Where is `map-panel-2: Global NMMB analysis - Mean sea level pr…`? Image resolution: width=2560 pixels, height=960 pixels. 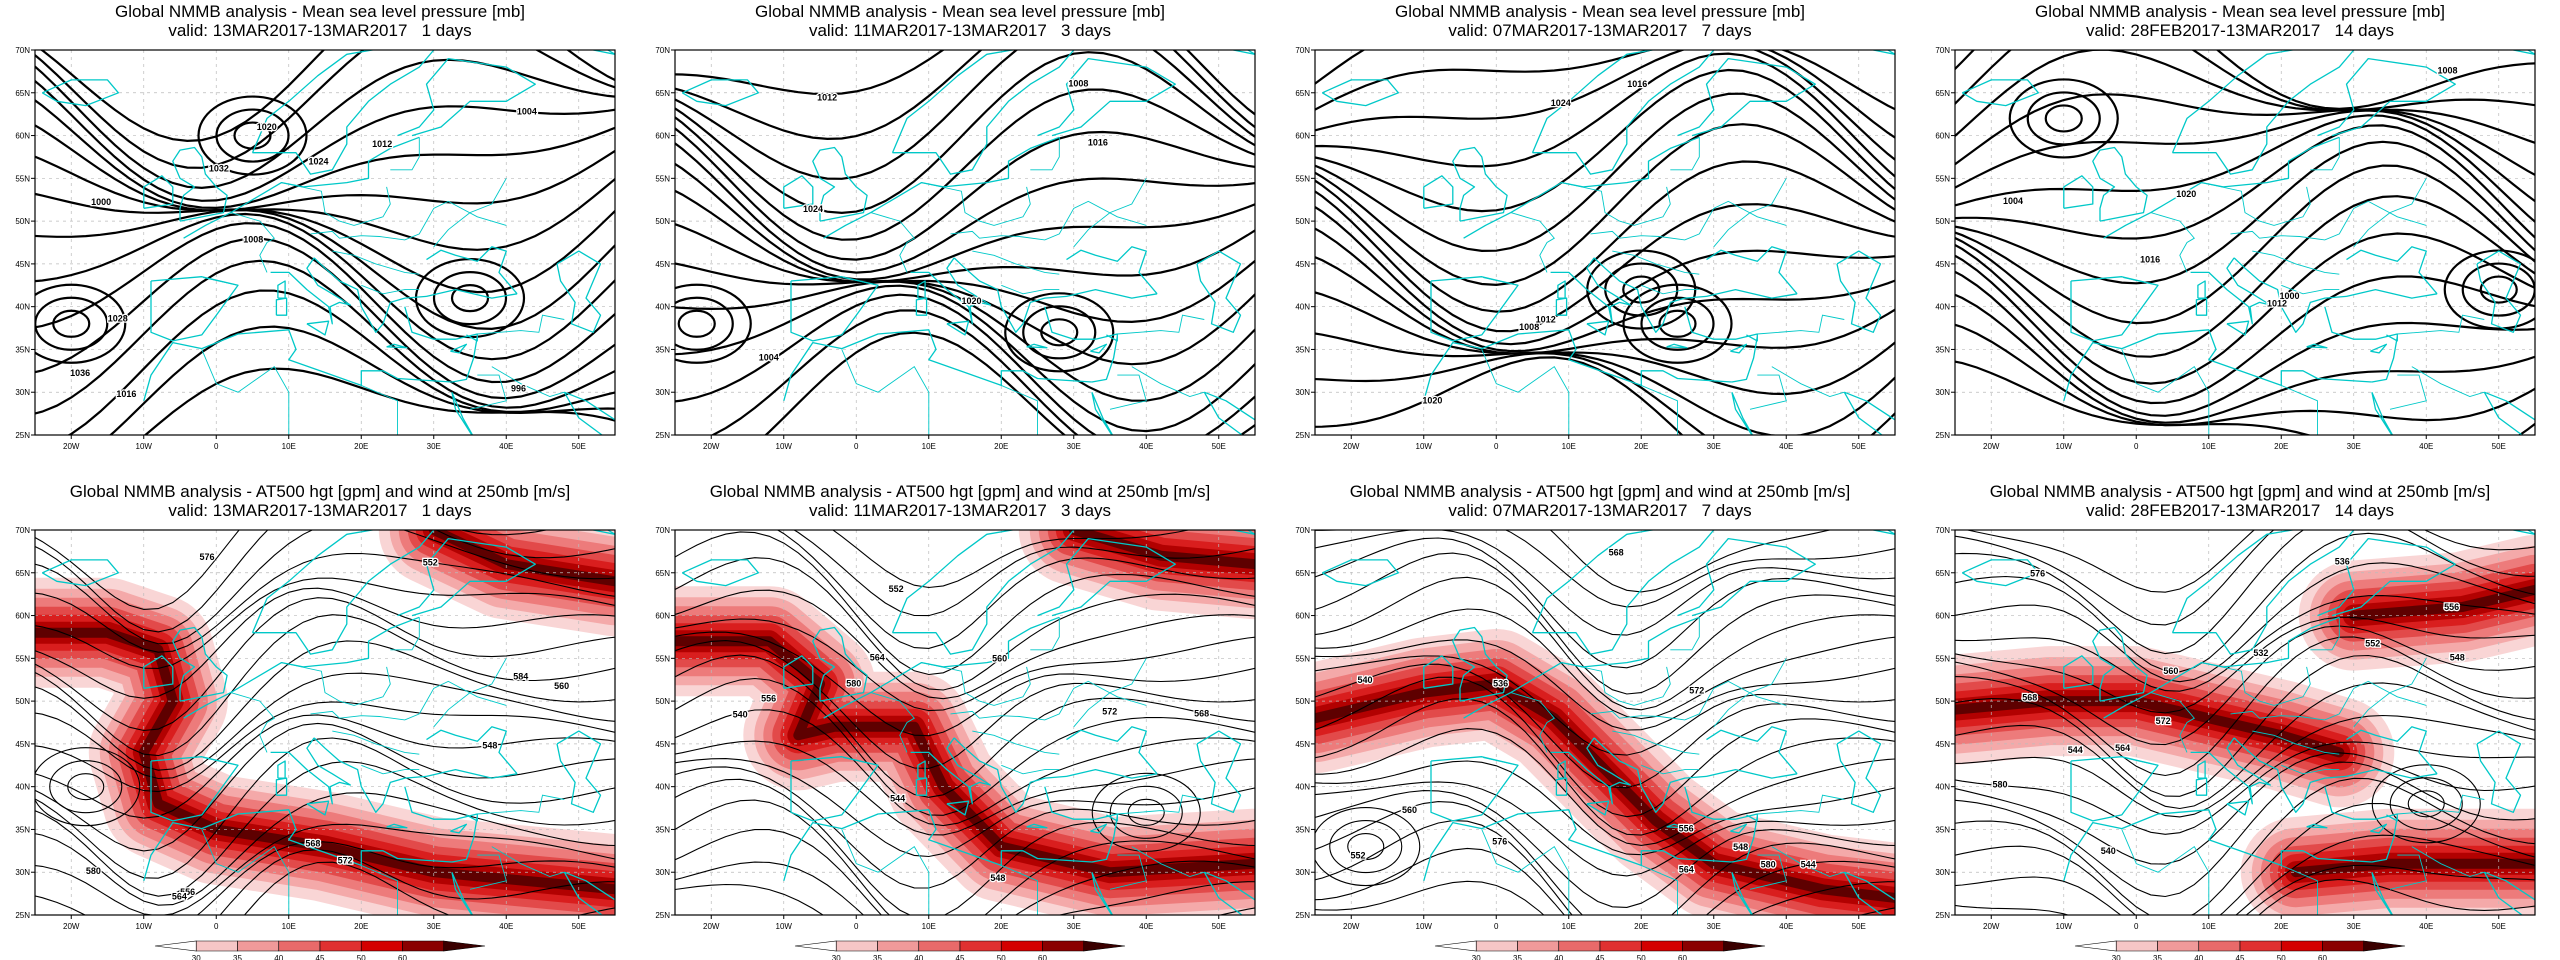
map-panel-2: Global NMMB analysis - Mean sea level pr… is located at coordinates (960, 240).